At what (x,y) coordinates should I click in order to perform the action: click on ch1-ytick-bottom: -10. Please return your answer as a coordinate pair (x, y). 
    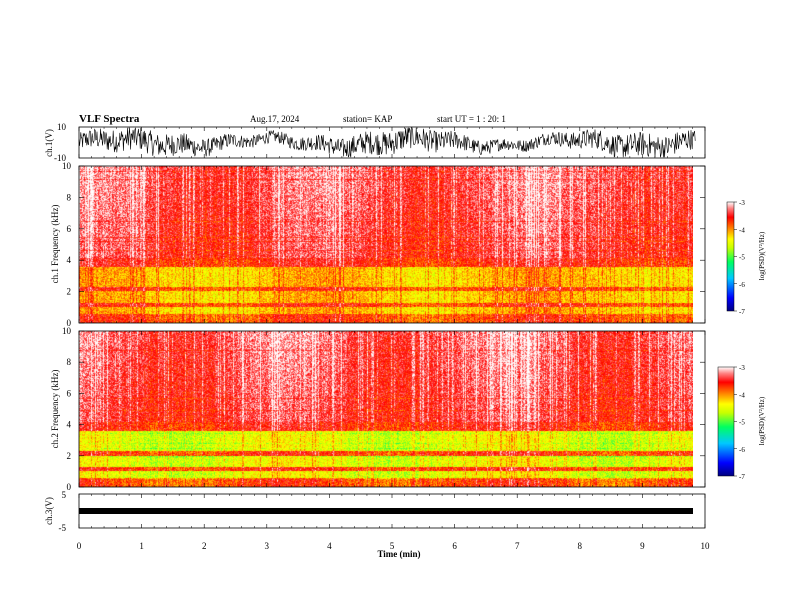
    Looking at the image, I should click on (60, 158).